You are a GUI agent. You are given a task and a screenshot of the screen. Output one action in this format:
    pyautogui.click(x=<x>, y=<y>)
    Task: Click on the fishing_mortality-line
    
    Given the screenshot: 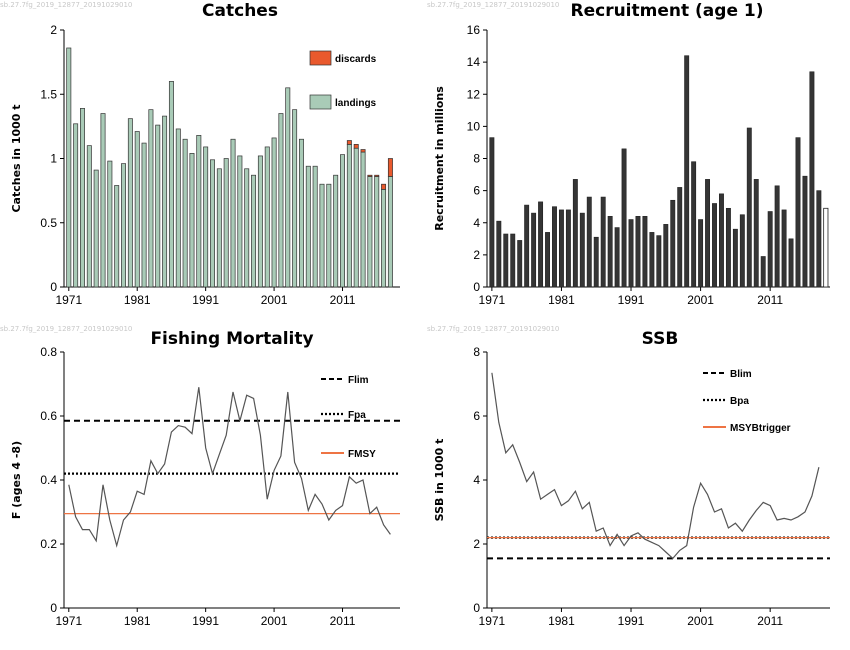 What is the action you would take?
    pyautogui.click(x=229, y=467)
    